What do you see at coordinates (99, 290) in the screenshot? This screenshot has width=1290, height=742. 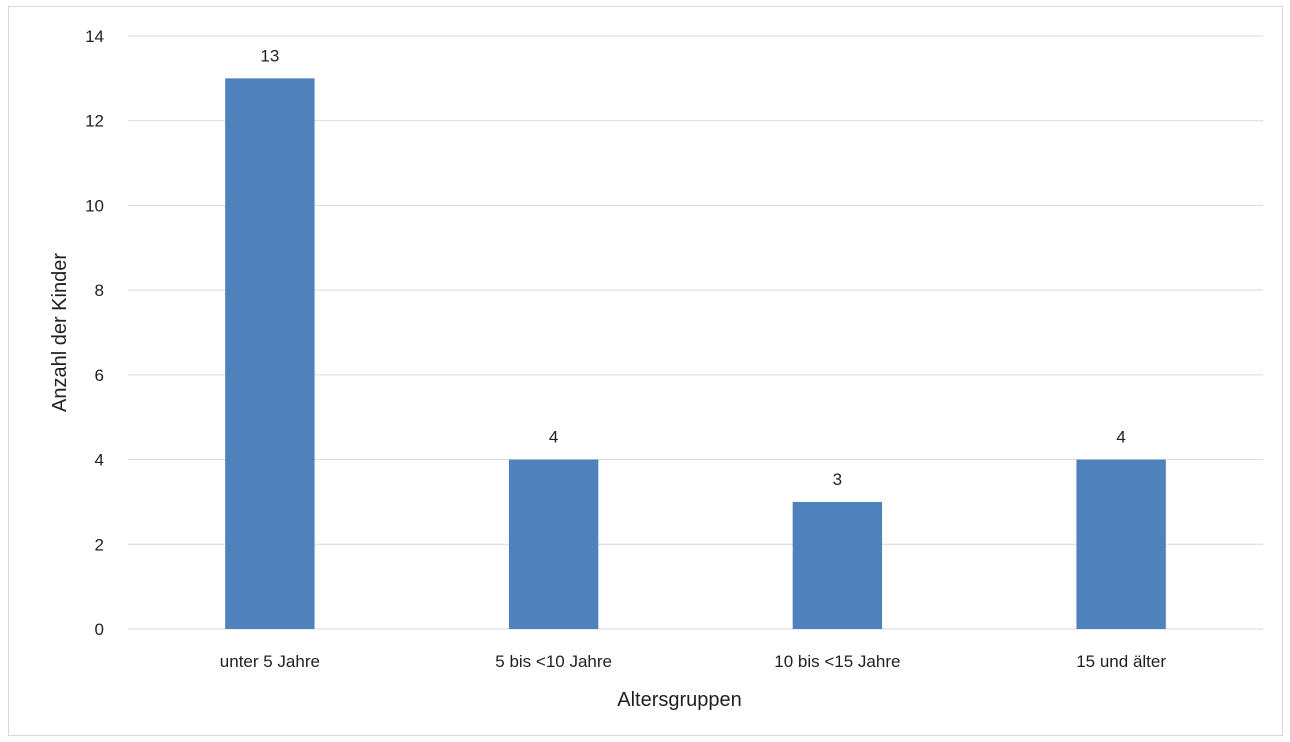 I see `y-tick-label: 8` at bounding box center [99, 290].